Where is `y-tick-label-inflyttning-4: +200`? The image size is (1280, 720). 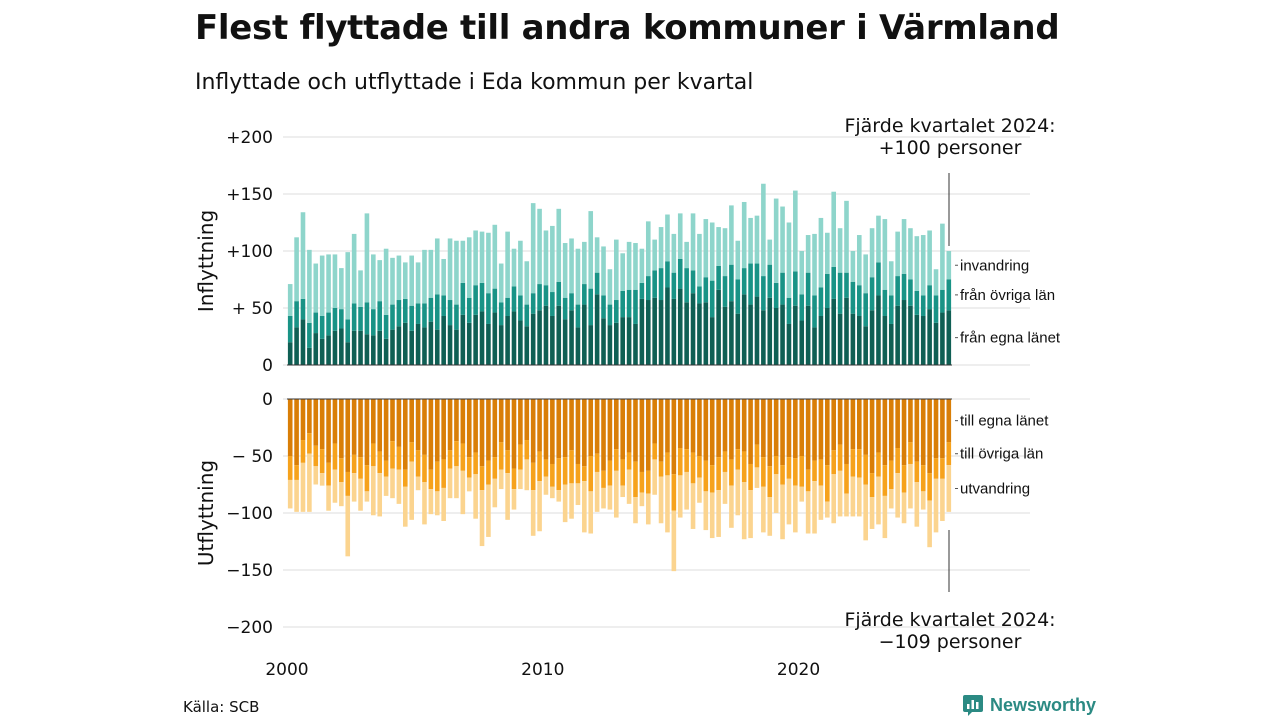 y-tick-label-inflyttning-4: +200 is located at coordinates (249, 138).